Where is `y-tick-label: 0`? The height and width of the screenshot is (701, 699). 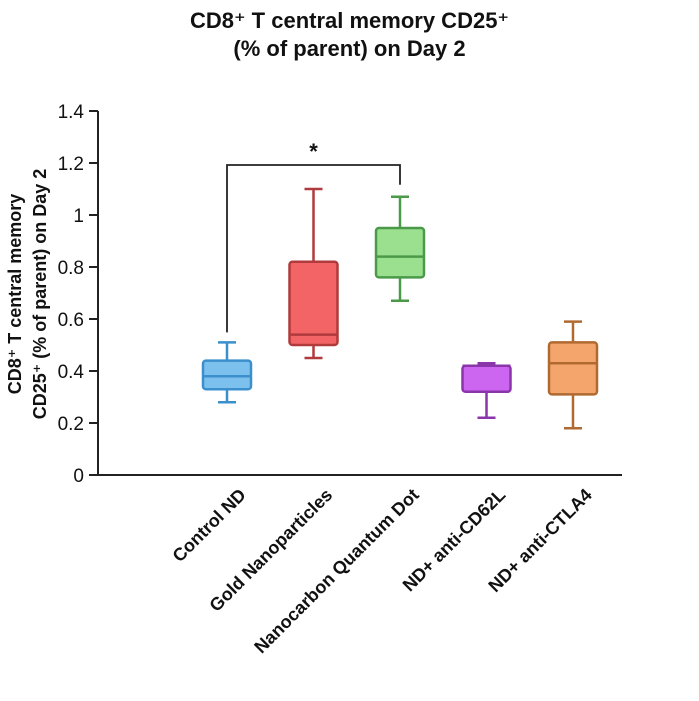 y-tick-label: 0 is located at coordinates (78, 476).